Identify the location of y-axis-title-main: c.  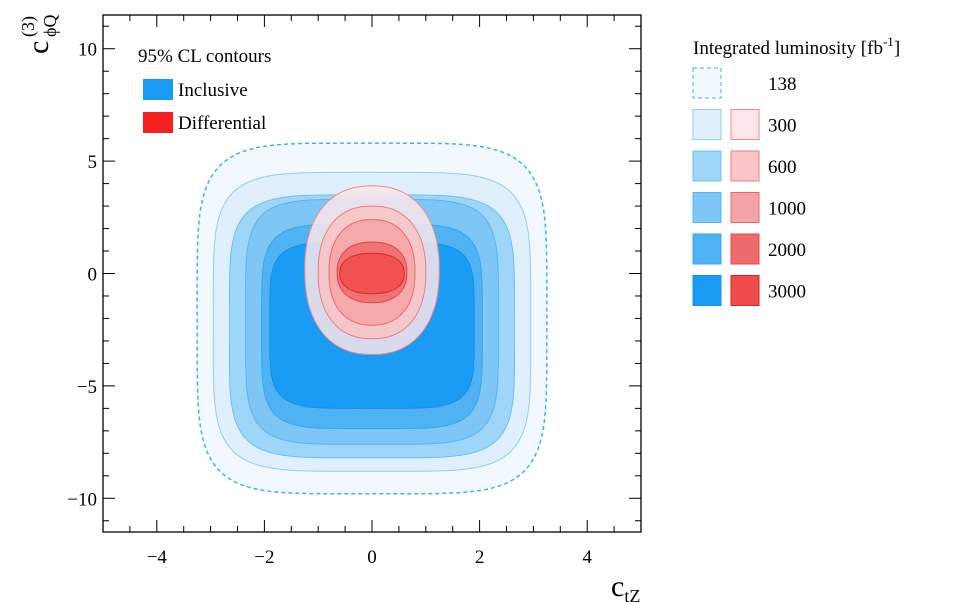
(38, 47).